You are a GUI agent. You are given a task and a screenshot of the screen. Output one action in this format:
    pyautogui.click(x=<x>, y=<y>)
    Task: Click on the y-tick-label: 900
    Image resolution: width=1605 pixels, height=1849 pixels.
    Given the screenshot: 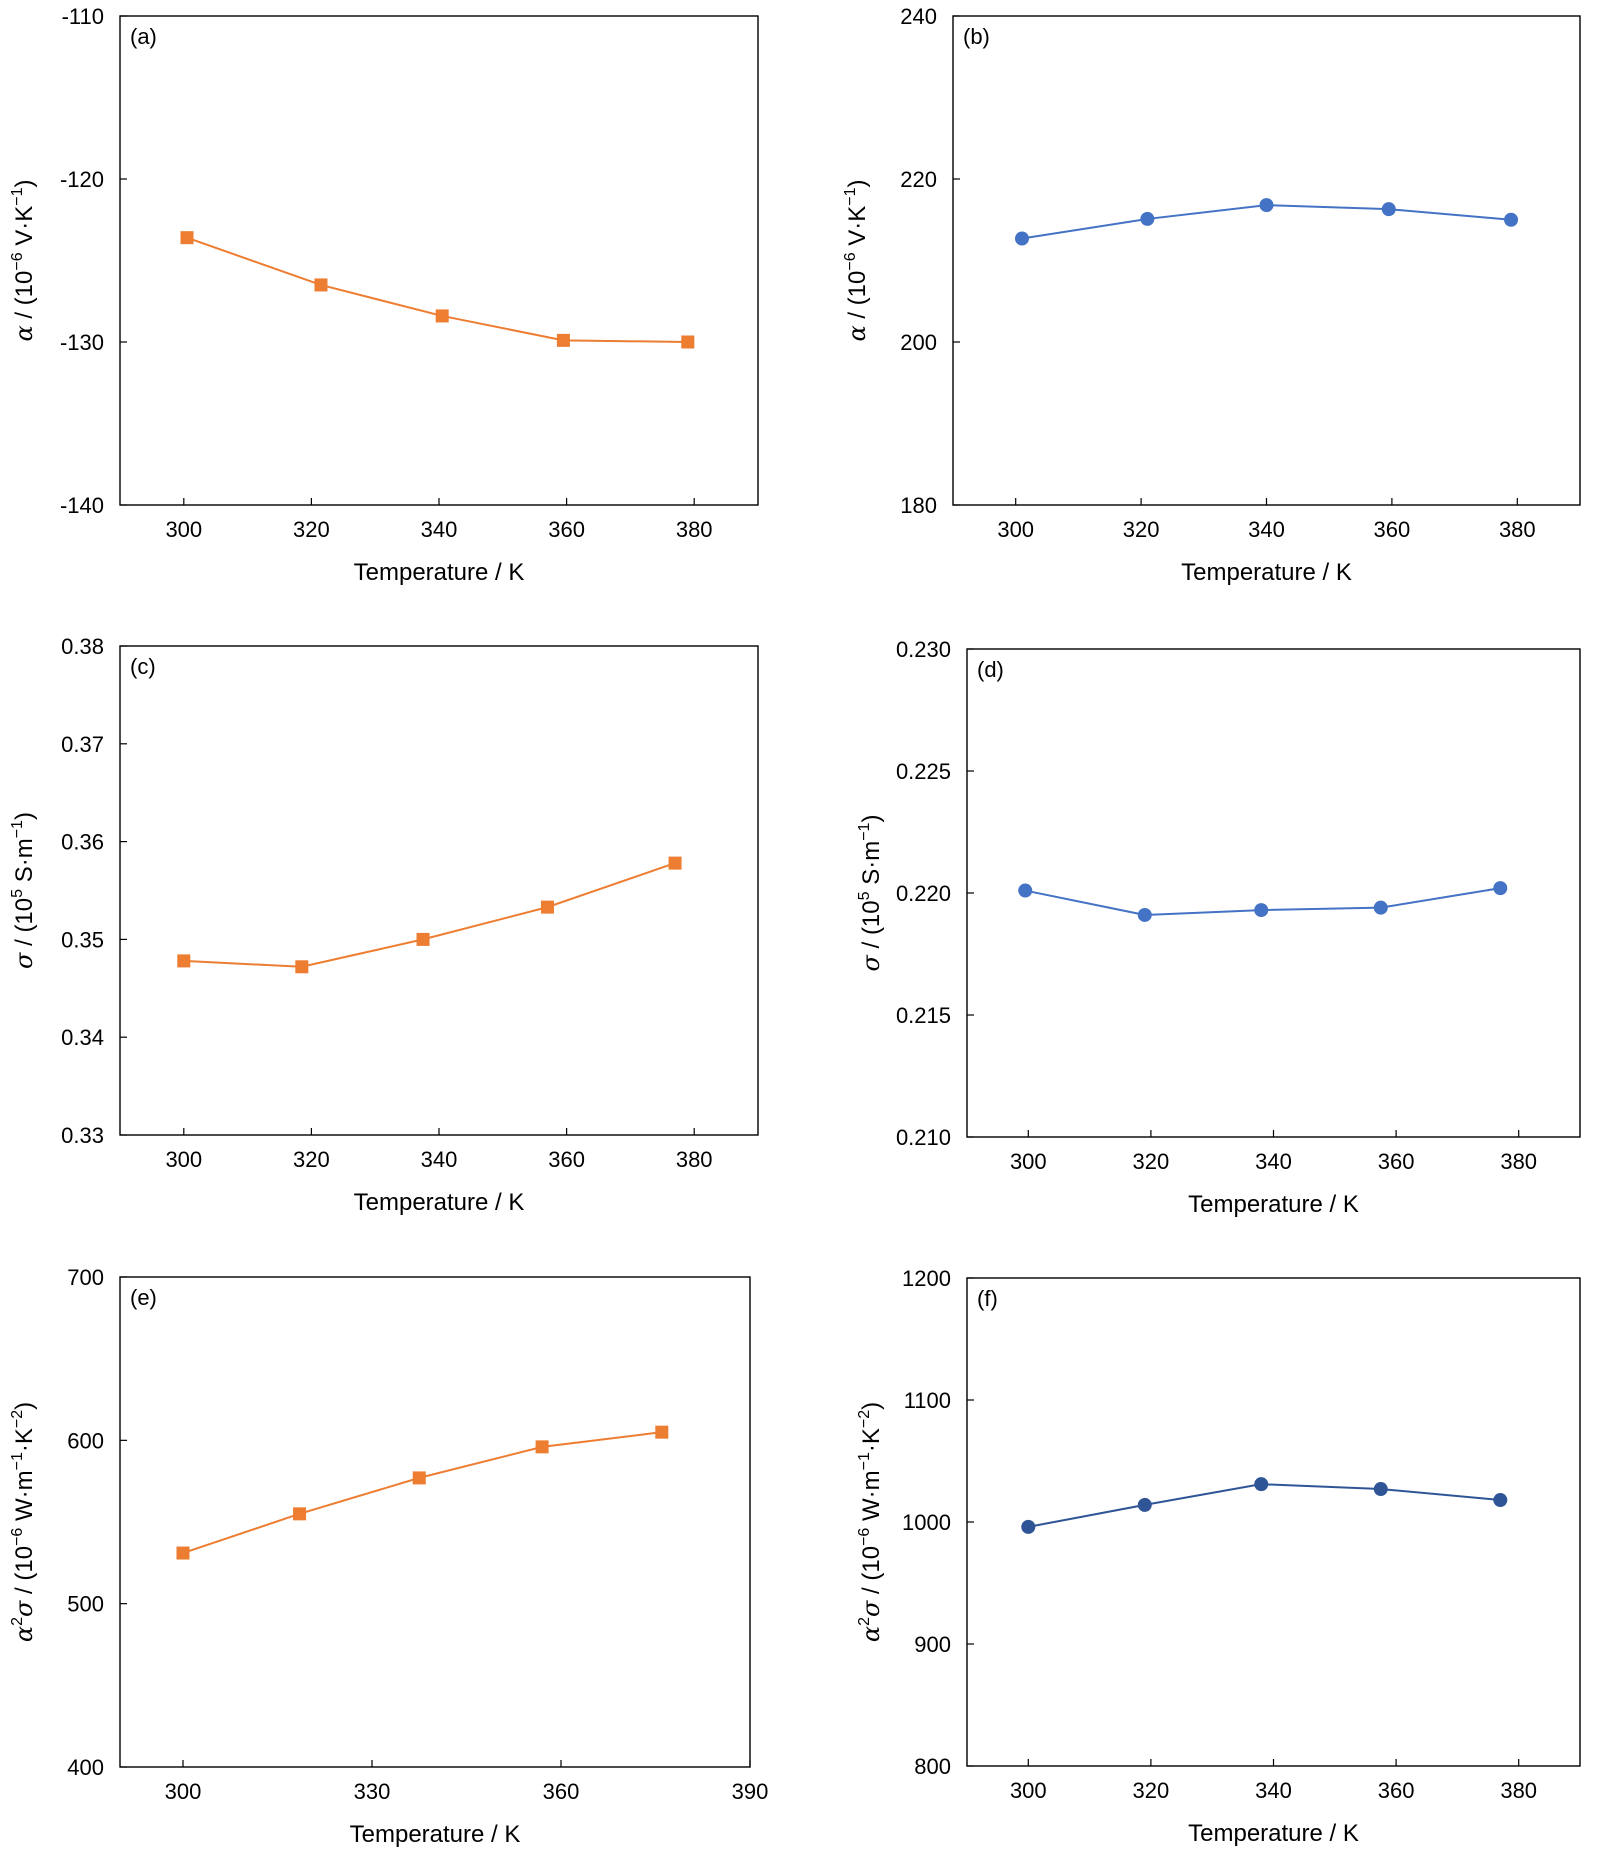 What is the action you would take?
    pyautogui.click(x=932, y=1644)
    